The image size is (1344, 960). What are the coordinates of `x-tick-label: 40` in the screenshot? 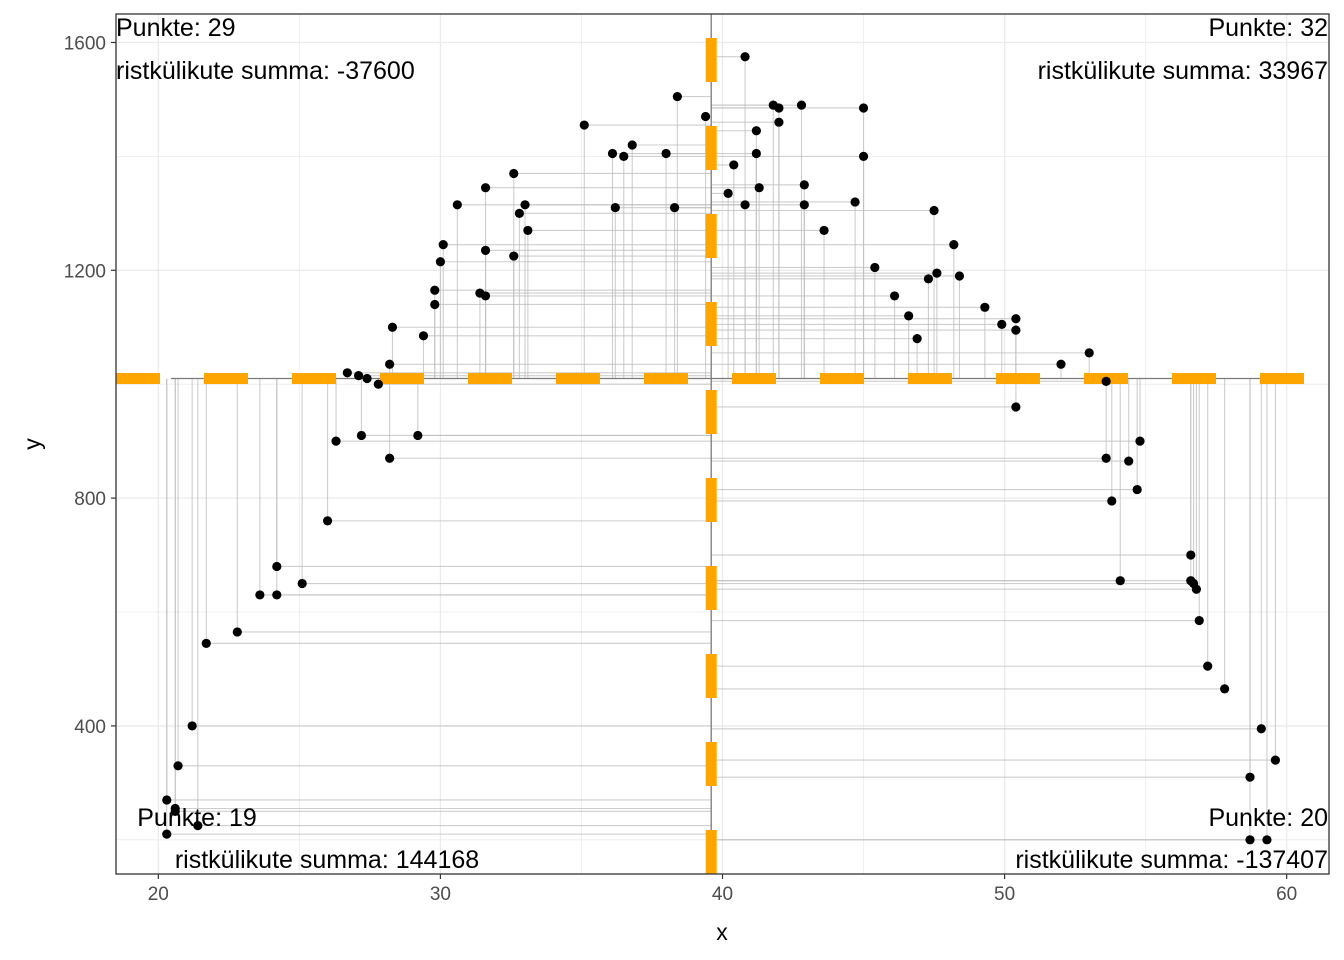 It's located at (722, 894).